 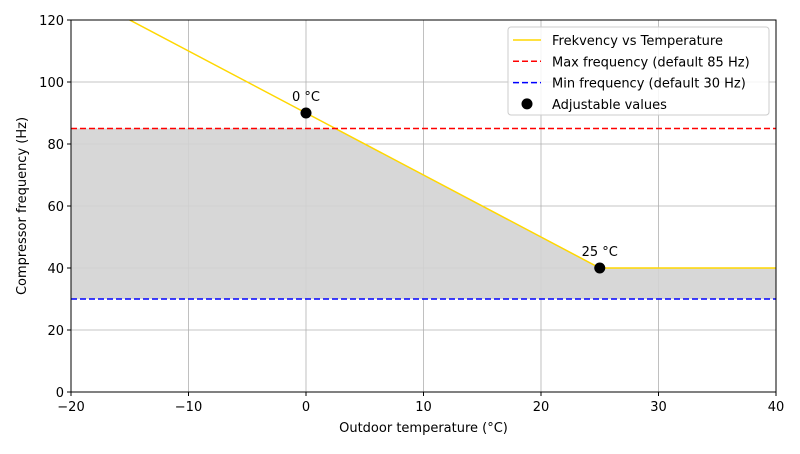 I want to click on x-tick-label: 40, so click(x=776, y=407).